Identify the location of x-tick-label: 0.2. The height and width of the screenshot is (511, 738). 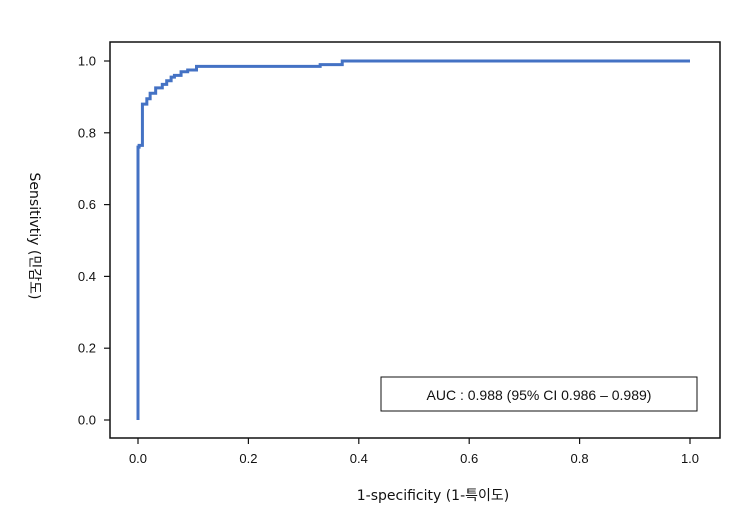
(248, 458).